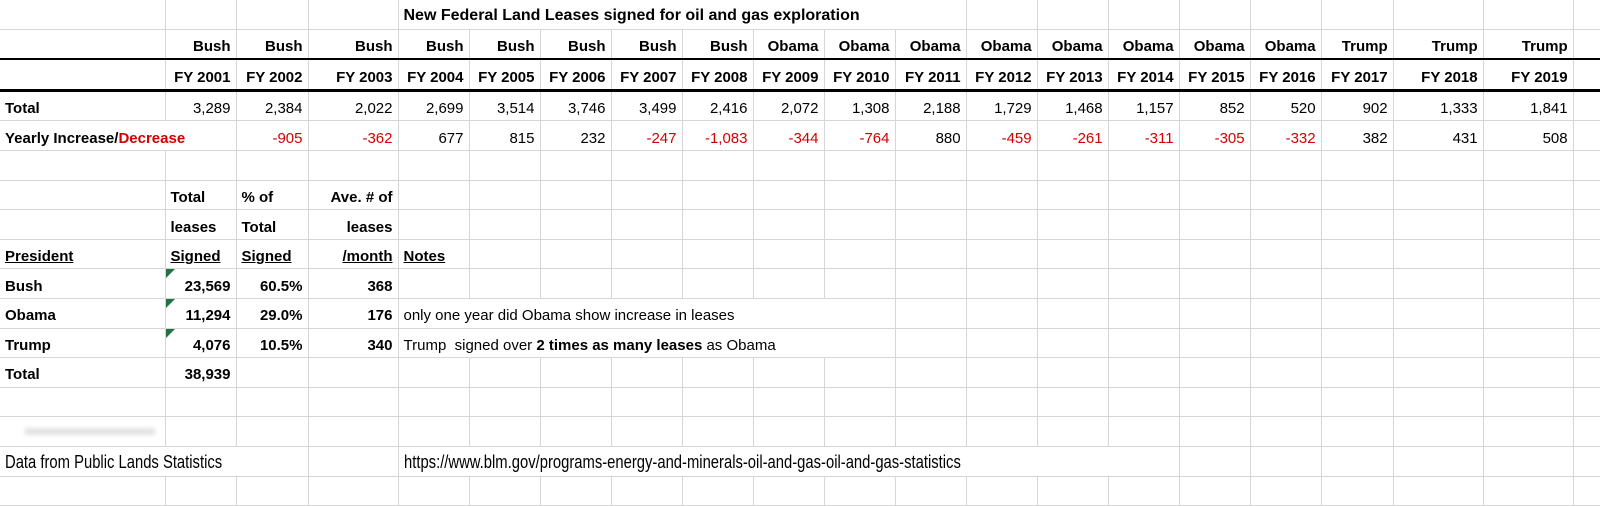 This screenshot has width=1600, height=506. What do you see at coordinates (353, 224) in the screenshot?
I see `summary-header-avg-2: leases` at bounding box center [353, 224].